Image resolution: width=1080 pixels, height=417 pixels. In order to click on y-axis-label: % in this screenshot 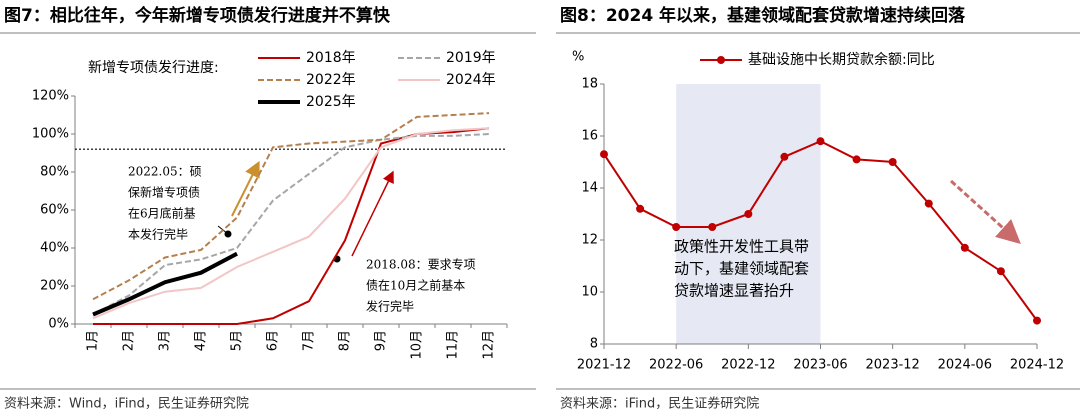, I will do `click(578, 57)`.